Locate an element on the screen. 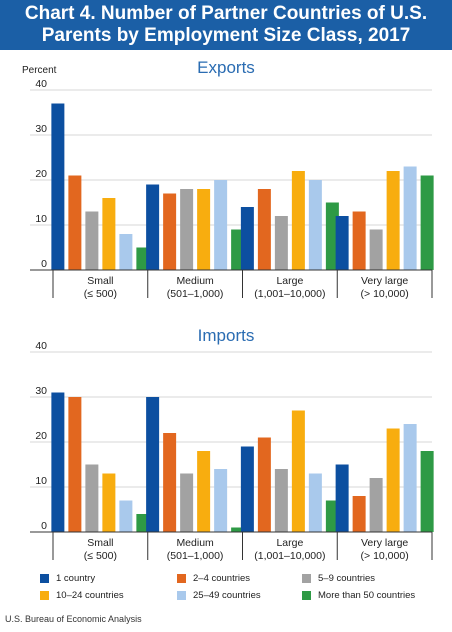 The image size is (452, 632). legend-label: 10–24 countries is located at coordinates (90, 595).